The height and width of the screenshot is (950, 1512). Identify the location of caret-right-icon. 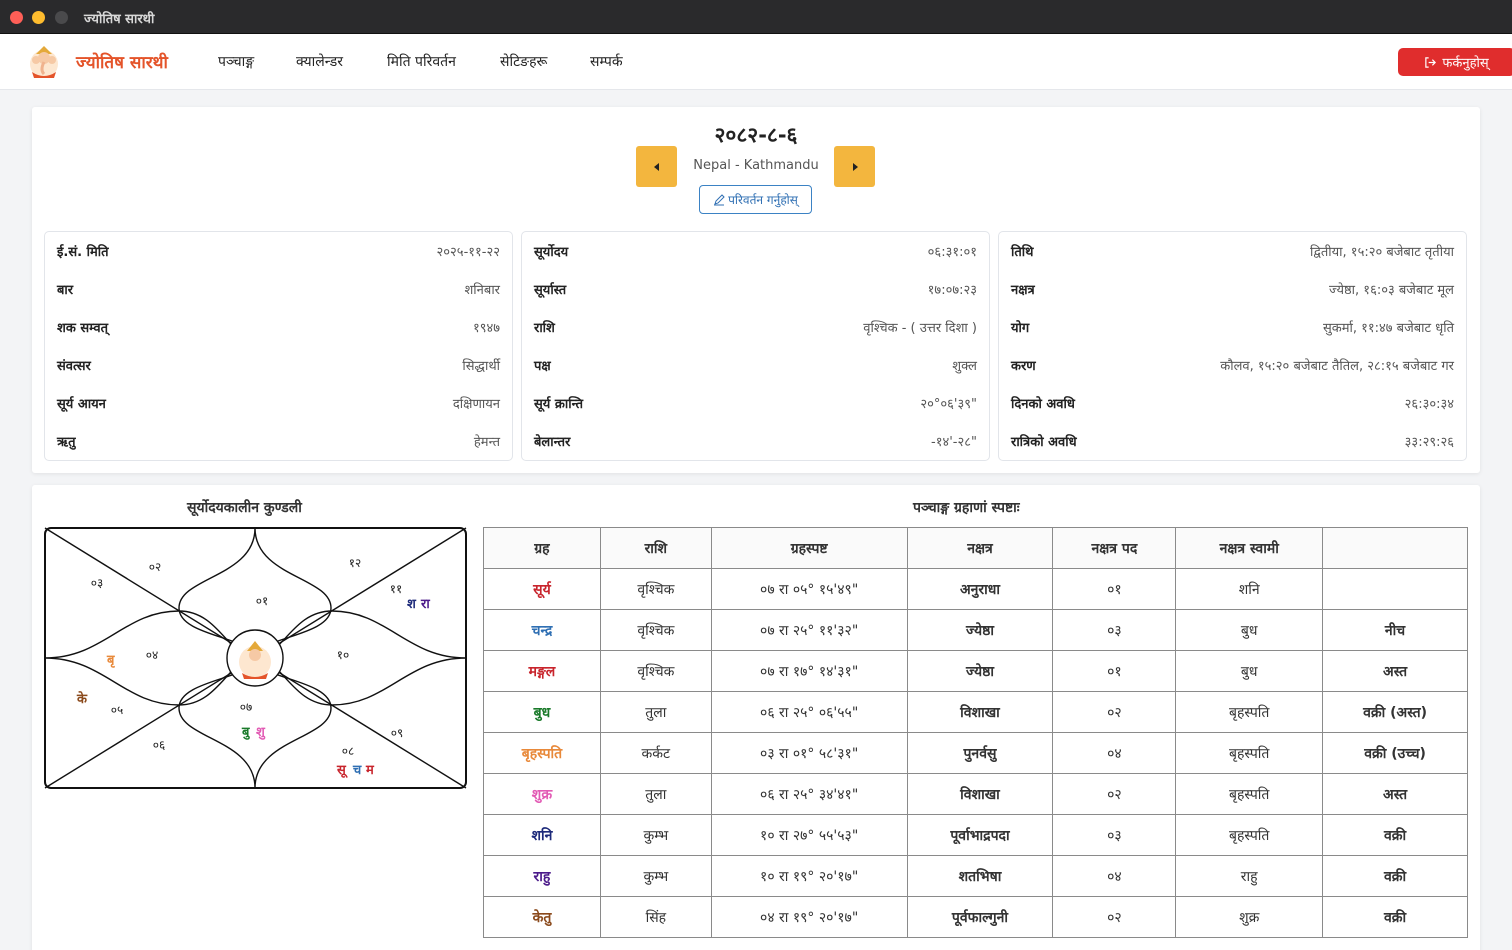
(855, 166).